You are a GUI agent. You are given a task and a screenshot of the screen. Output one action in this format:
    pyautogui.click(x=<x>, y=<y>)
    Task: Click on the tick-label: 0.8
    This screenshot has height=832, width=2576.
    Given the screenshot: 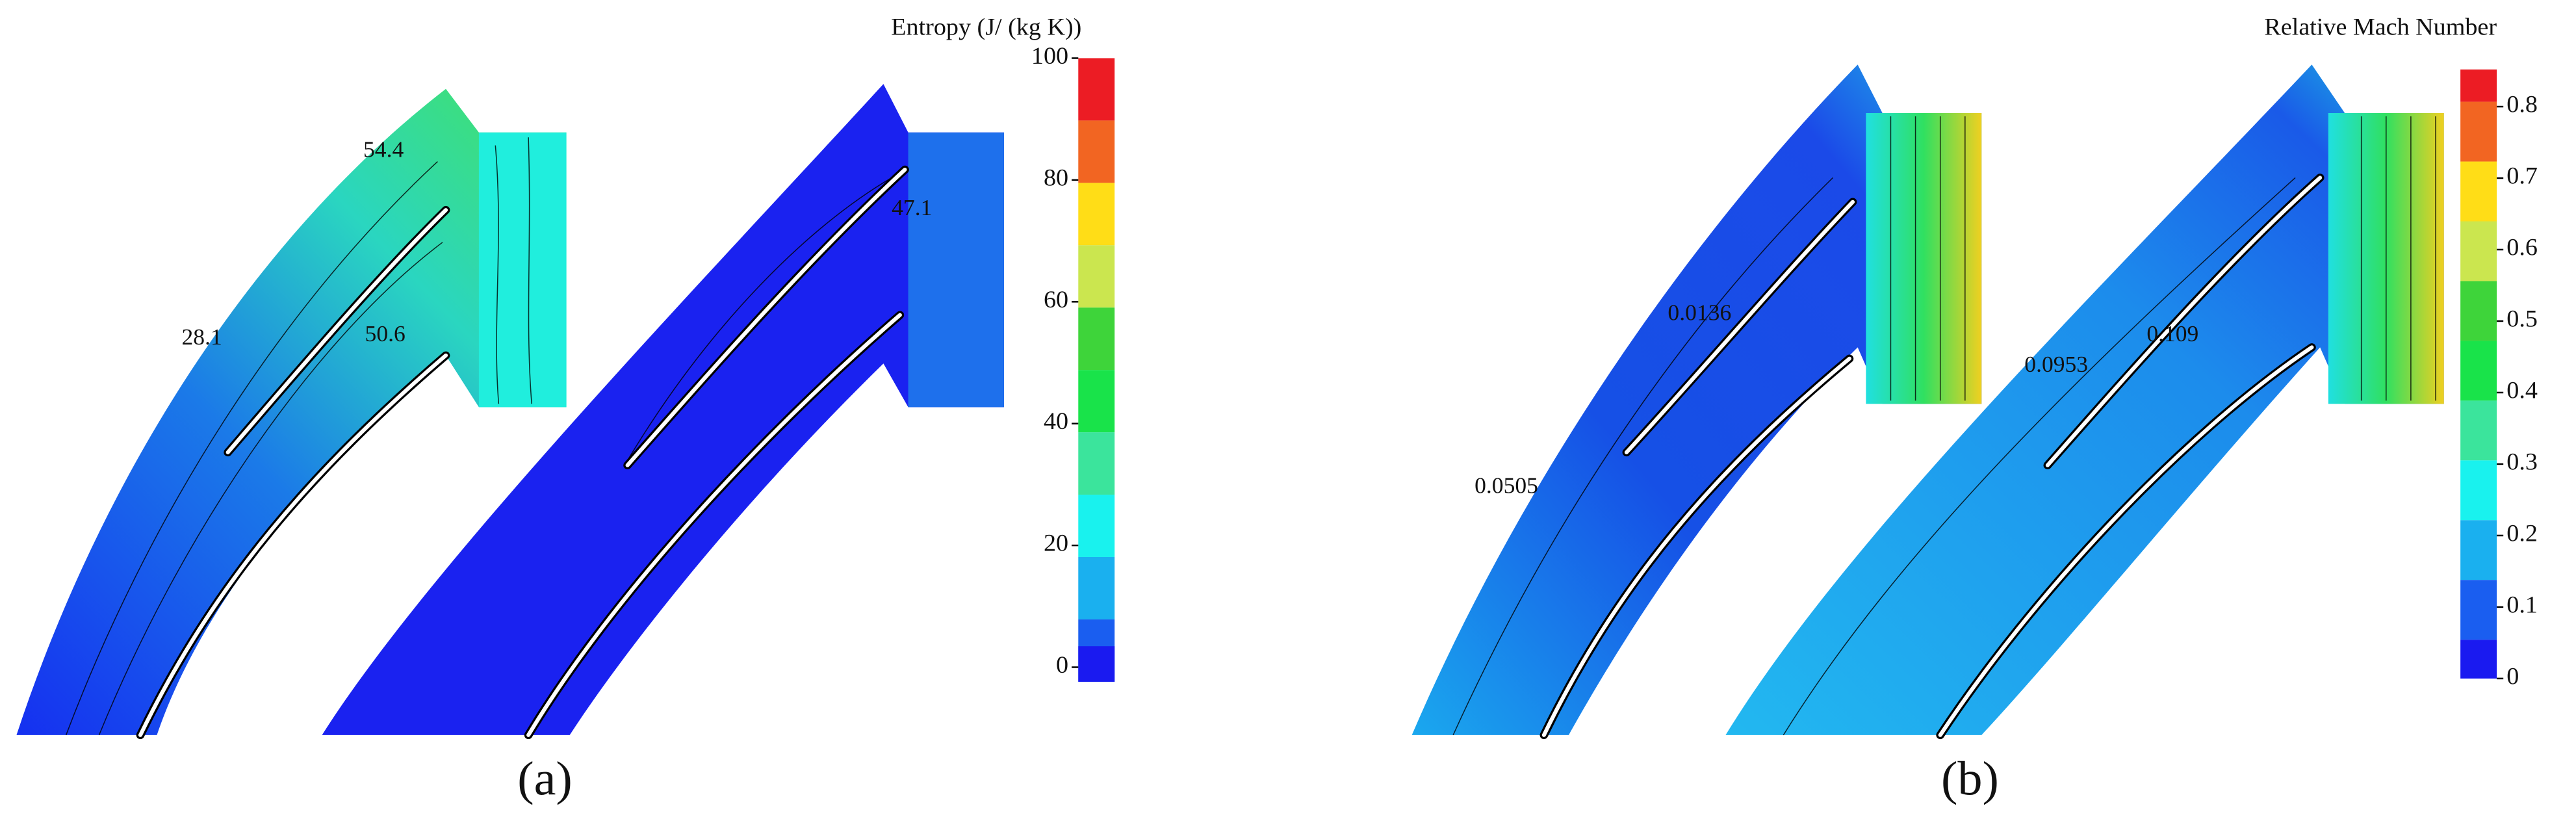 What is the action you would take?
    pyautogui.click(x=2522, y=104)
    